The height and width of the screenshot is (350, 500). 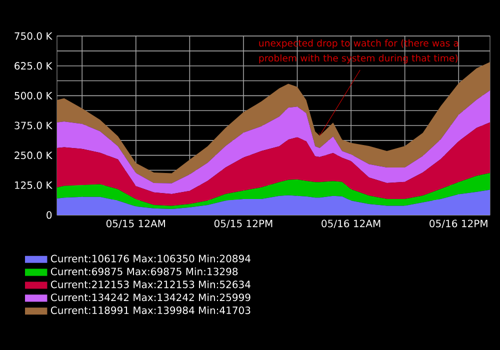 I want to click on x-tick-label: 05/16 12PM, so click(x=459, y=224).